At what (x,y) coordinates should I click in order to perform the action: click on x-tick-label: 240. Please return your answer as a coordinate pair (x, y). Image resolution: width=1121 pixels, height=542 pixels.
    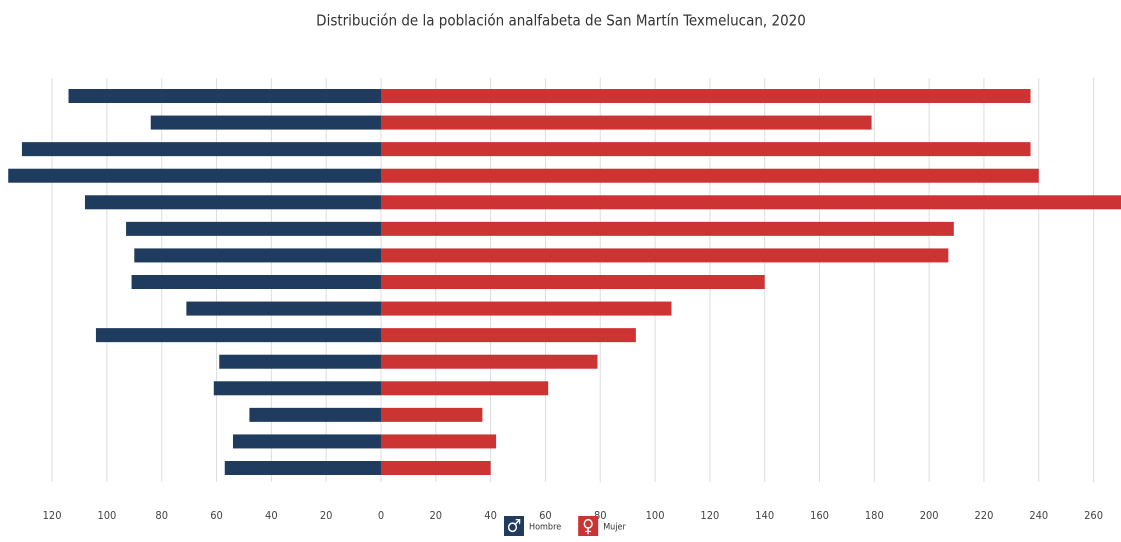
    Looking at the image, I should click on (1038, 515).